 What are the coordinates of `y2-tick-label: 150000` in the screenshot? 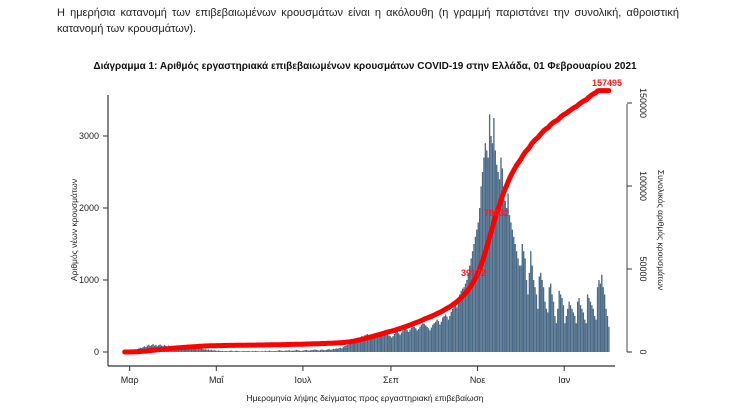 It's located at (643, 103).